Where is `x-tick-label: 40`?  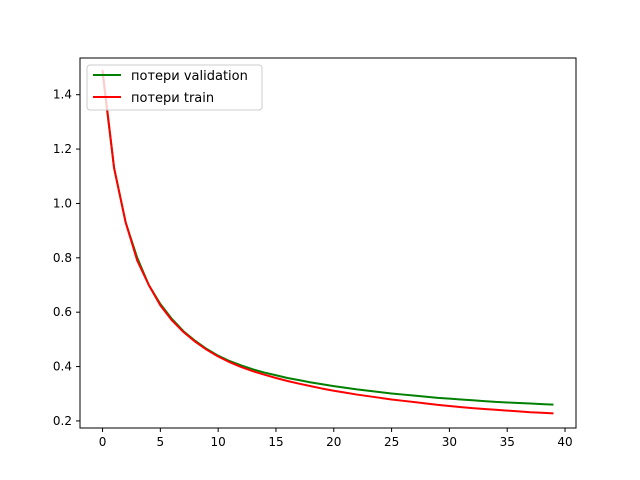 x-tick-label: 40 is located at coordinates (564, 442).